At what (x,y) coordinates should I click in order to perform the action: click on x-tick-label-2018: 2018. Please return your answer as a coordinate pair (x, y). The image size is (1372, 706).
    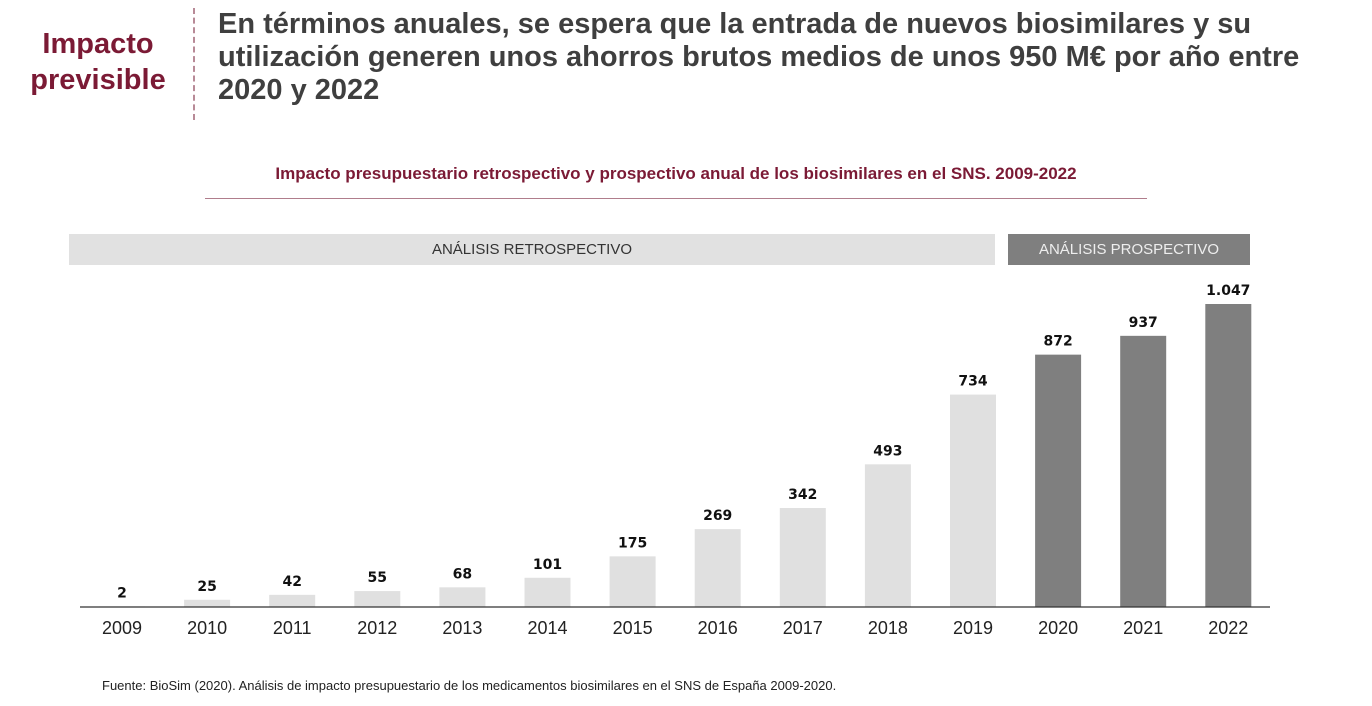
    Looking at the image, I should click on (888, 628).